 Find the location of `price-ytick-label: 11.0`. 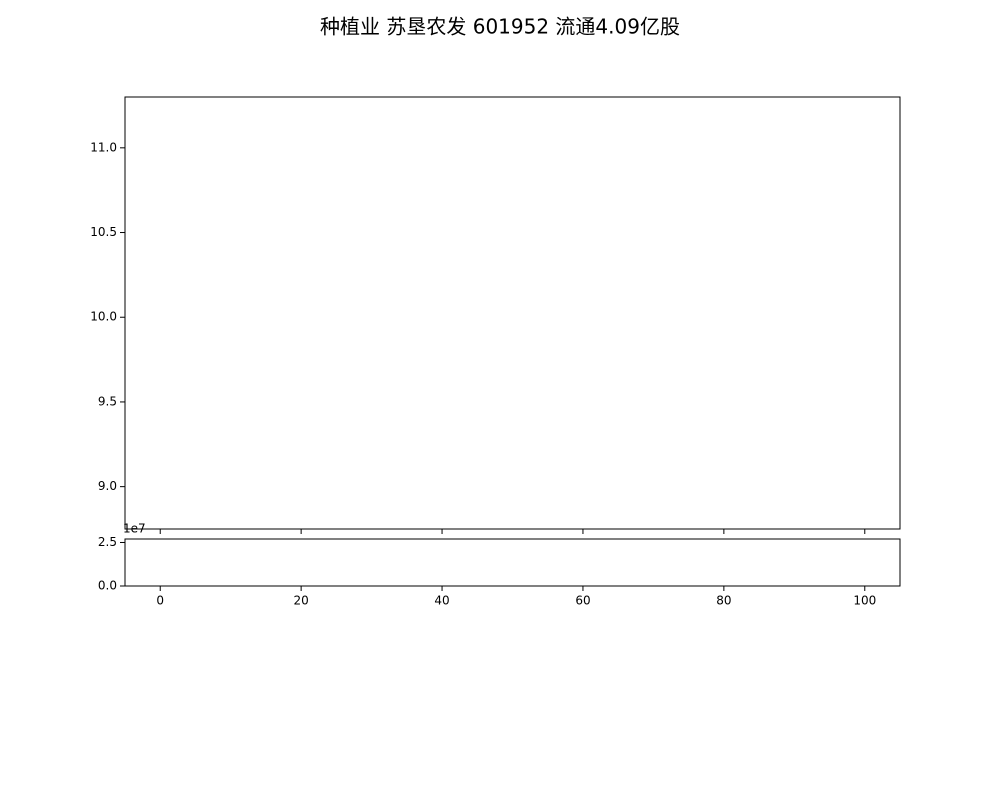

price-ytick-label: 11.0 is located at coordinates (103, 147).